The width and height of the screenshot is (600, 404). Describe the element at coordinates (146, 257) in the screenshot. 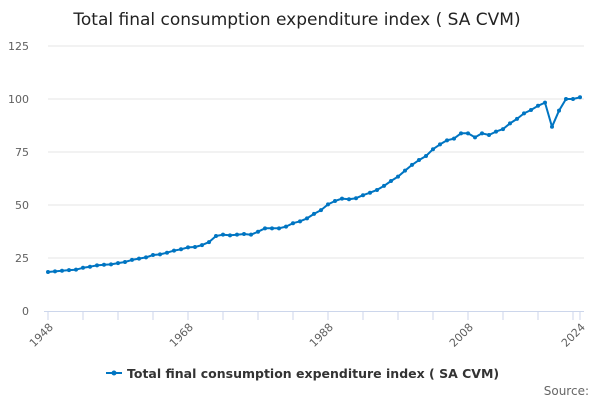

I see `data-point-1962` at that location.